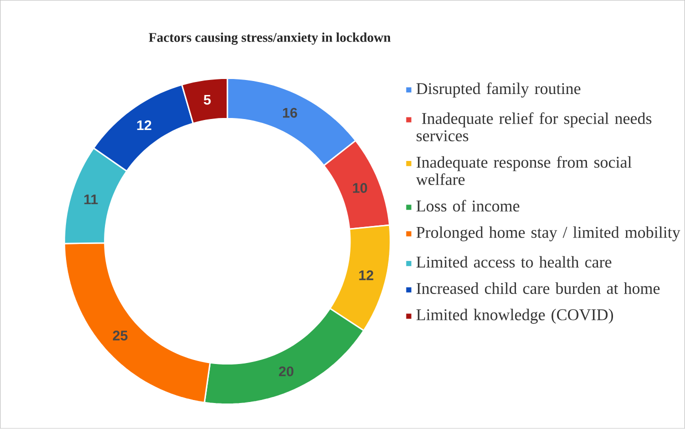 The height and width of the screenshot is (429, 685). What do you see at coordinates (269, 38) in the screenshot?
I see `chart-title: Factors causing stress/anxiety in lockdown` at bounding box center [269, 38].